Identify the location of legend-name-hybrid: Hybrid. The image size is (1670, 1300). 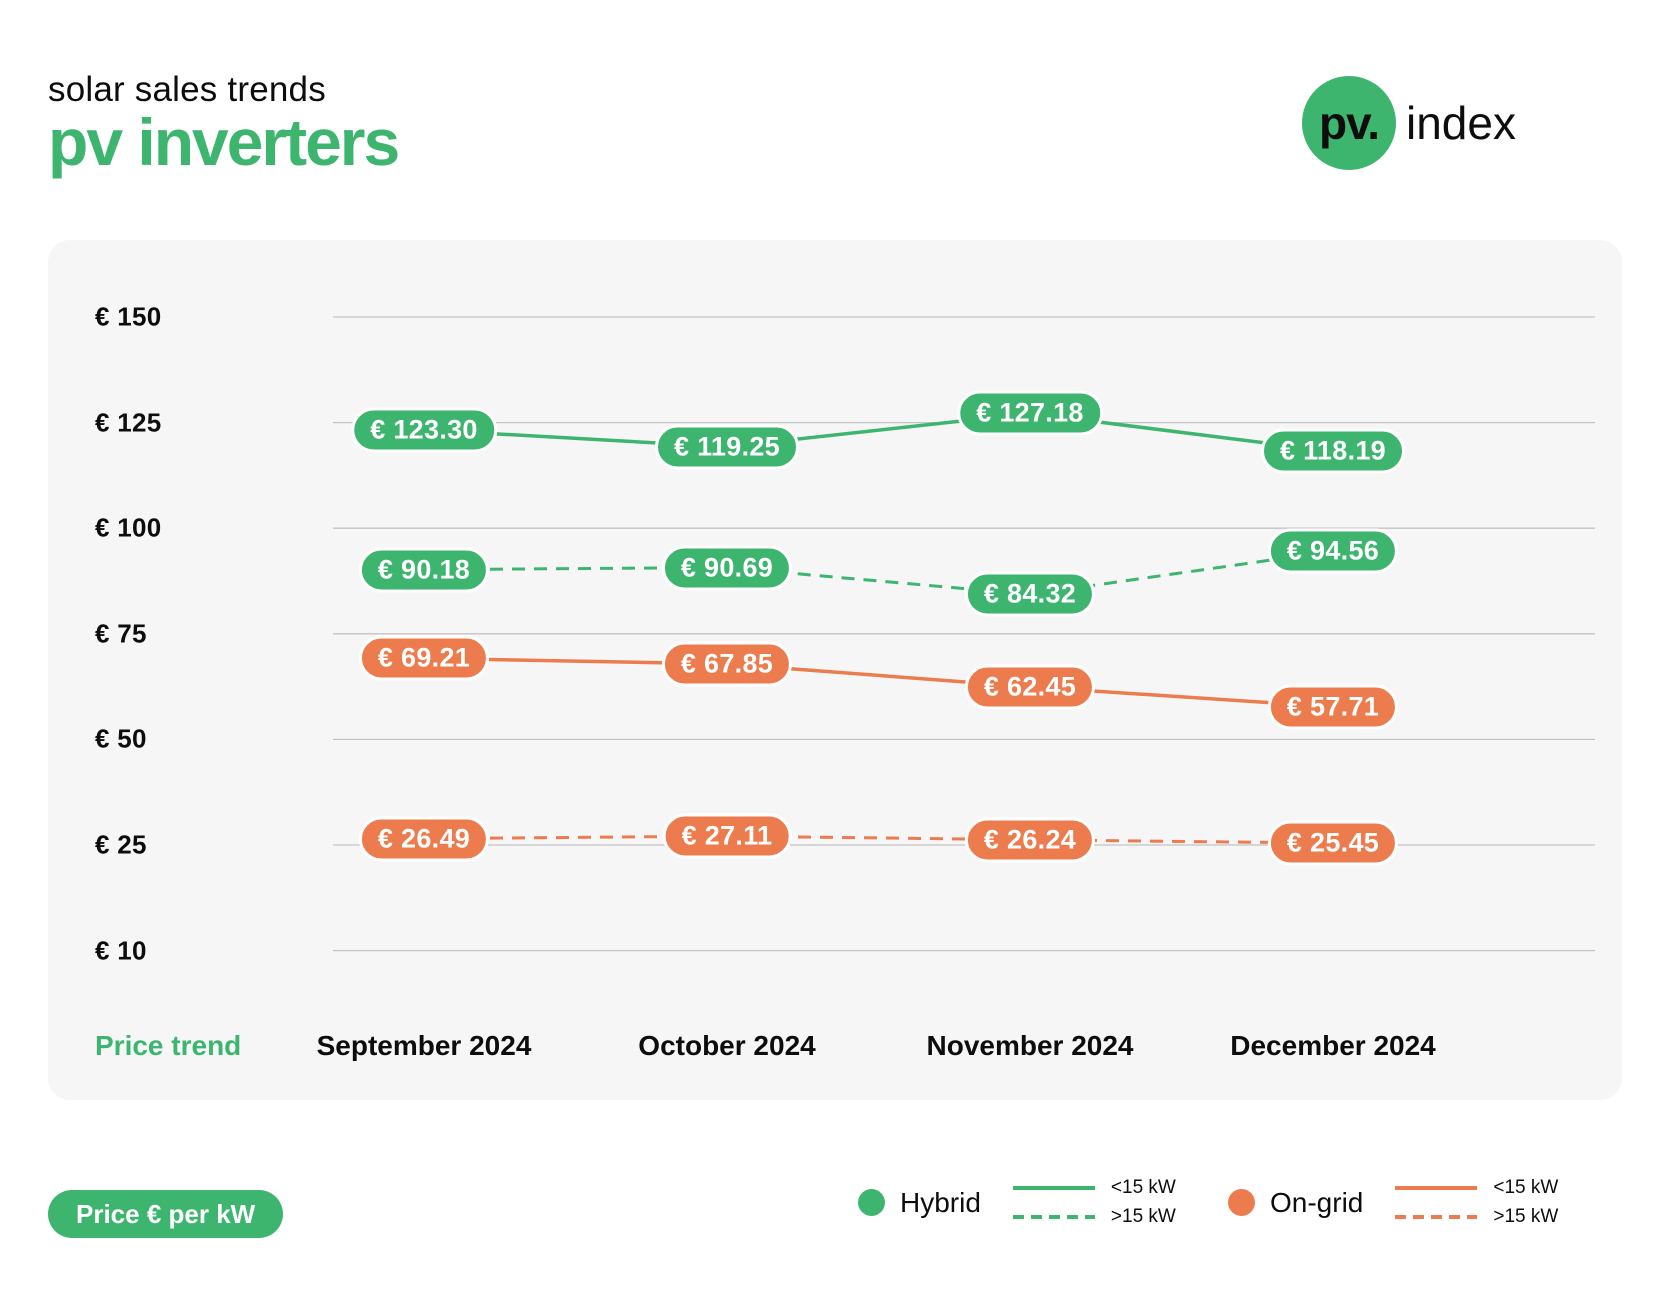
(940, 1202).